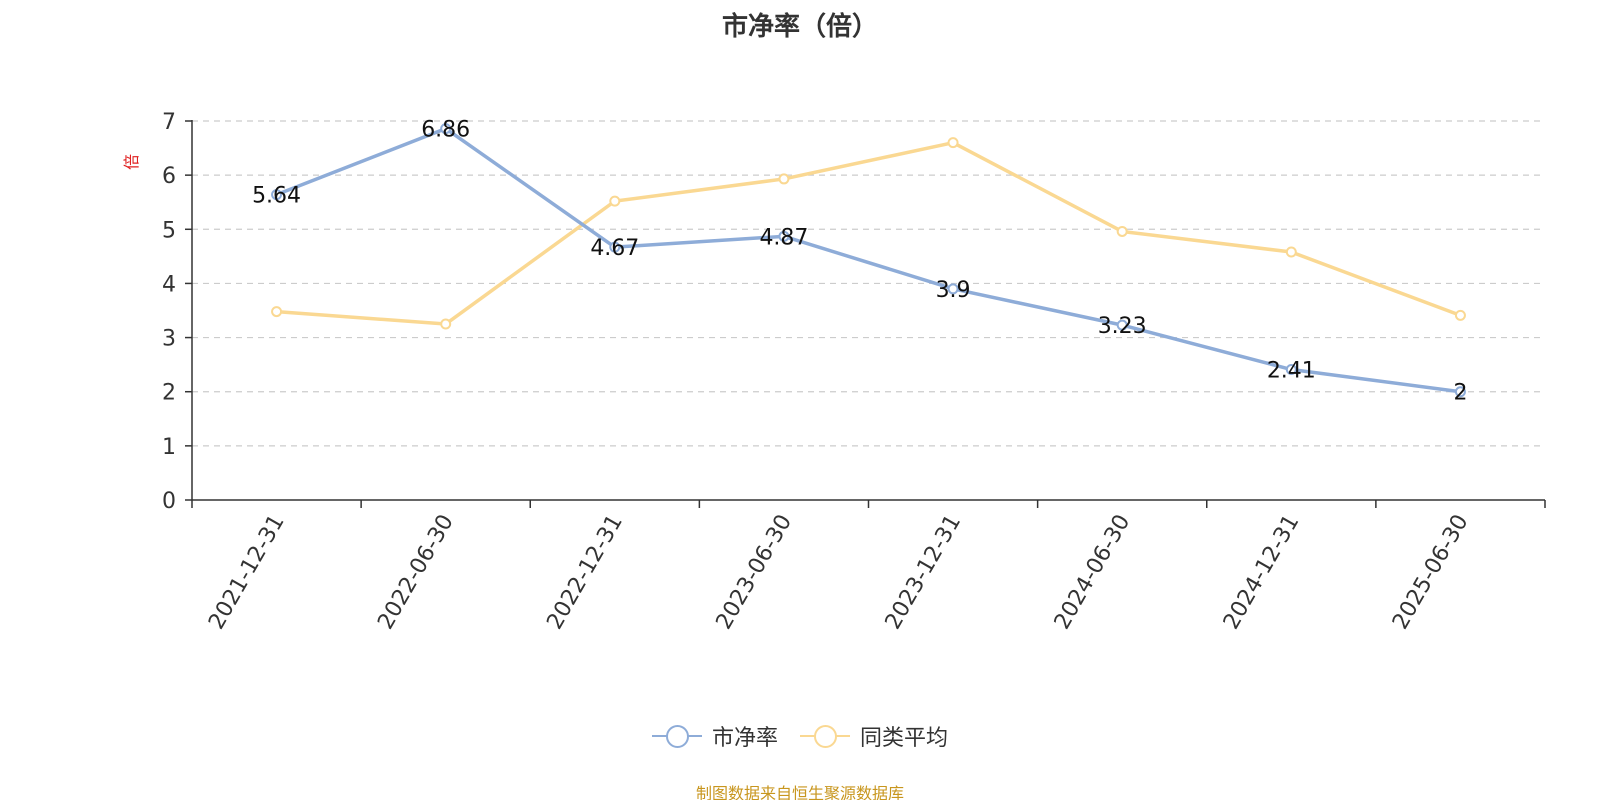  I want to click on y-tick-label: 2, so click(169, 393).